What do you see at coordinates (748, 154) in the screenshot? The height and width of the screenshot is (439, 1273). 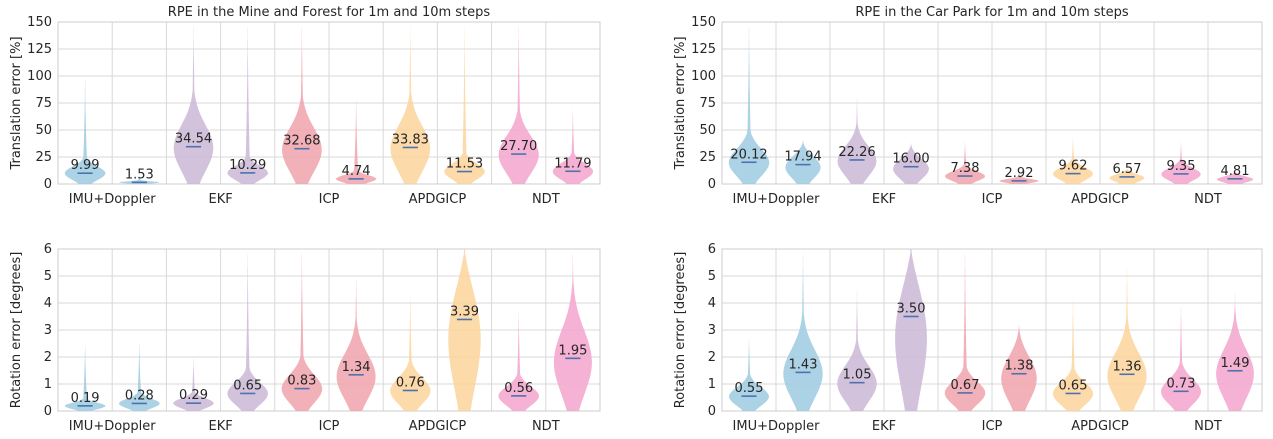 I see `median-value-label: 20.12` at bounding box center [748, 154].